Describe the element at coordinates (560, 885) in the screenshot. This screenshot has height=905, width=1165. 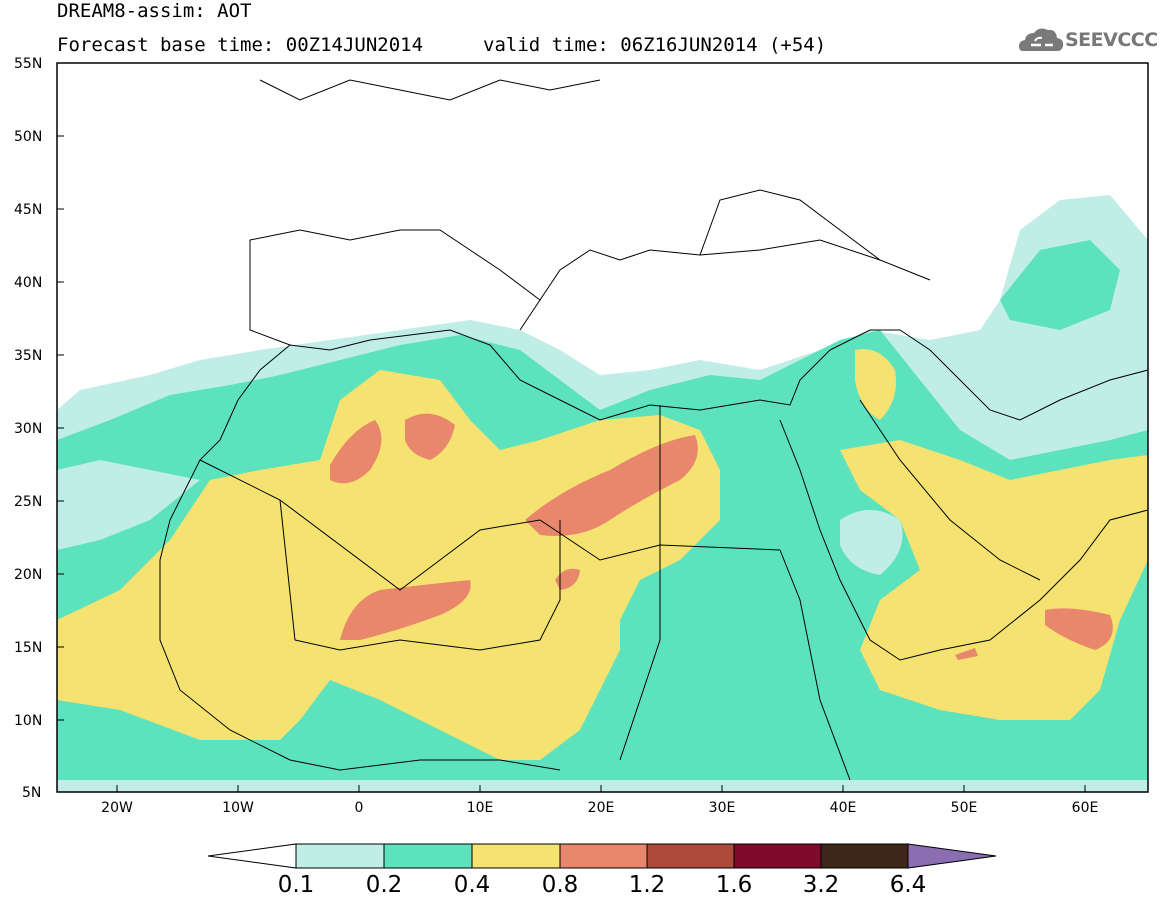
I see `colorbar-label: 0.8` at that location.